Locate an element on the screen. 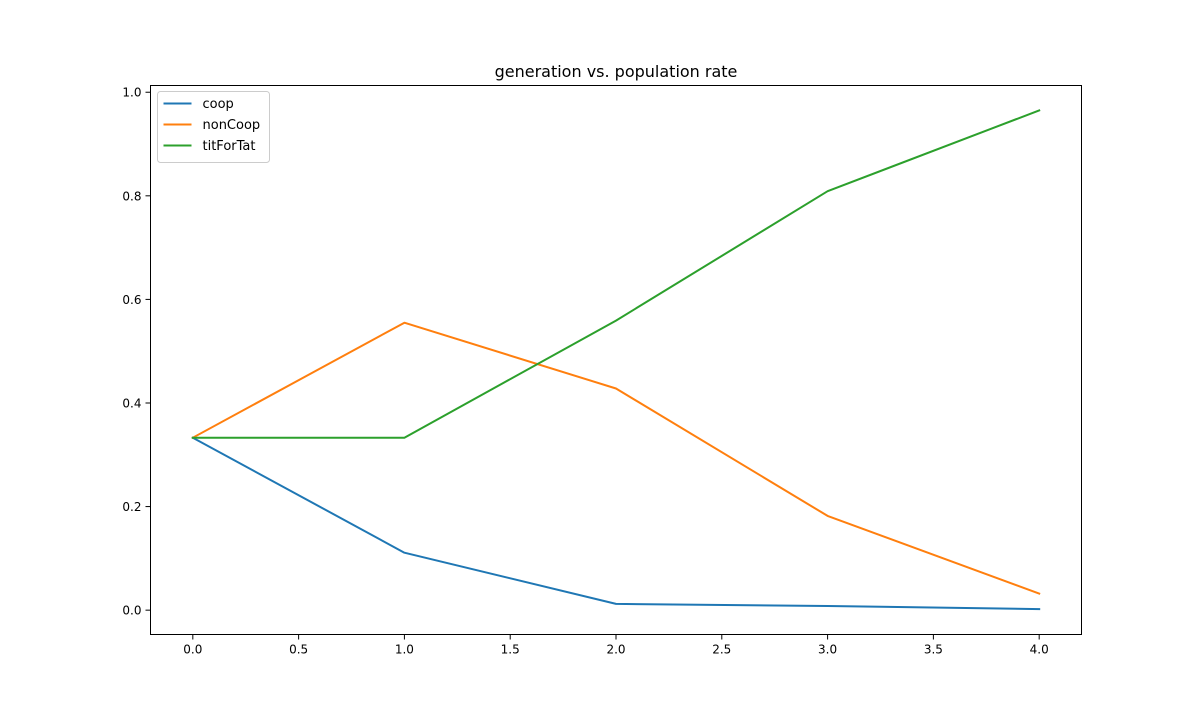  legend-label-coop: coop is located at coordinates (218, 104).